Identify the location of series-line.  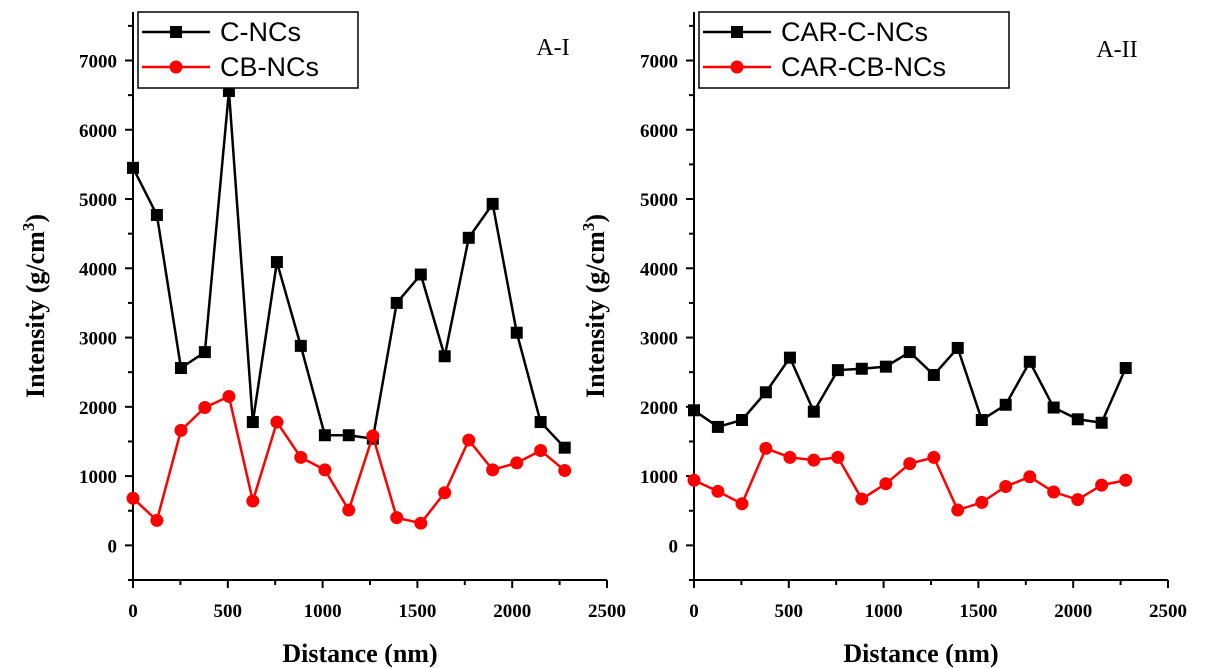
(910, 387).